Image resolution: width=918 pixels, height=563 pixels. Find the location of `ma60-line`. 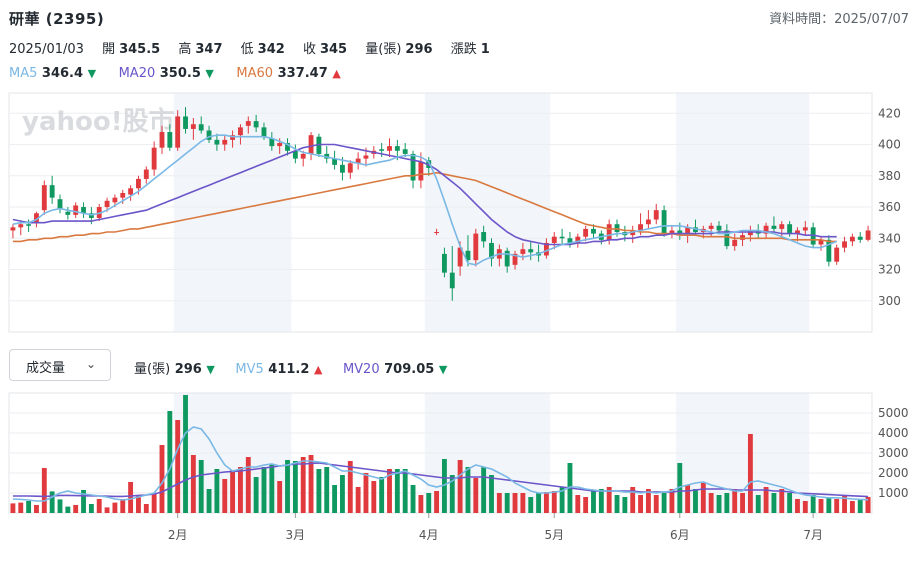

ma60-line is located at coordinates (424, 207).